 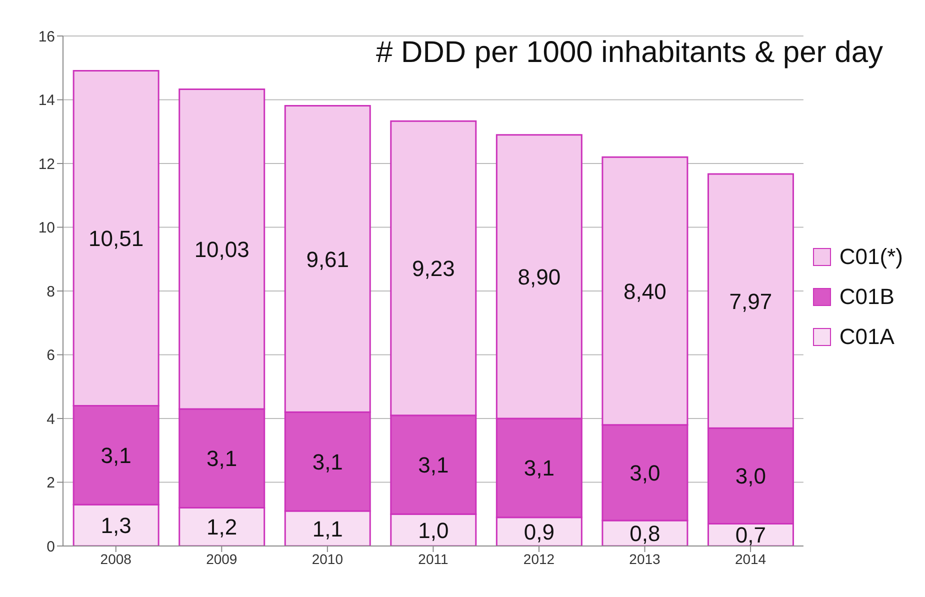 What do you see at coordinates (328, 558) in the screenshot?
I see `x-tick-label: 2010` at bounding box center [328, 558].